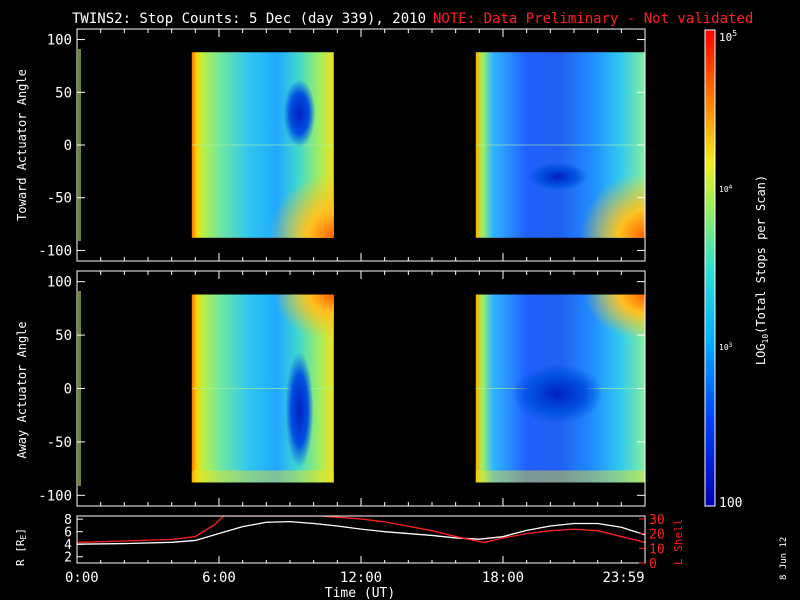 This screenshot has height=600, width=800. Describe the element at coordinates (361, 578) in the screenshot. I see `x-tick-label: 12:00` at that location.